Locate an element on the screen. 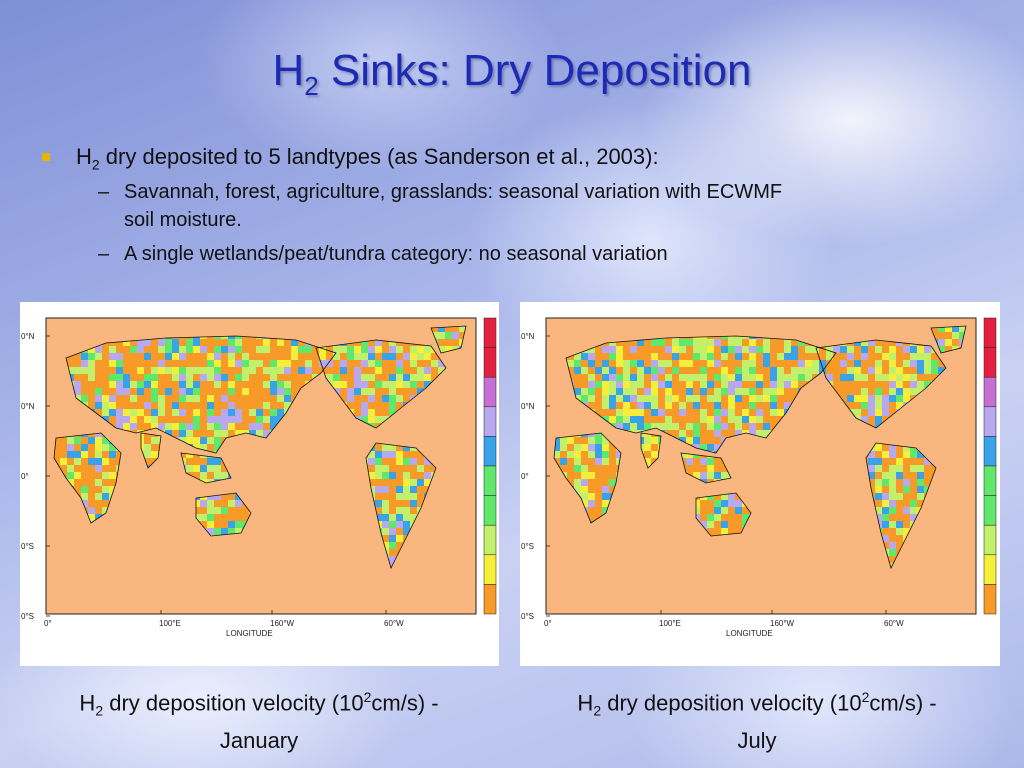  jan-x-tick-label: 160°W is located at coordinates (282, 623).